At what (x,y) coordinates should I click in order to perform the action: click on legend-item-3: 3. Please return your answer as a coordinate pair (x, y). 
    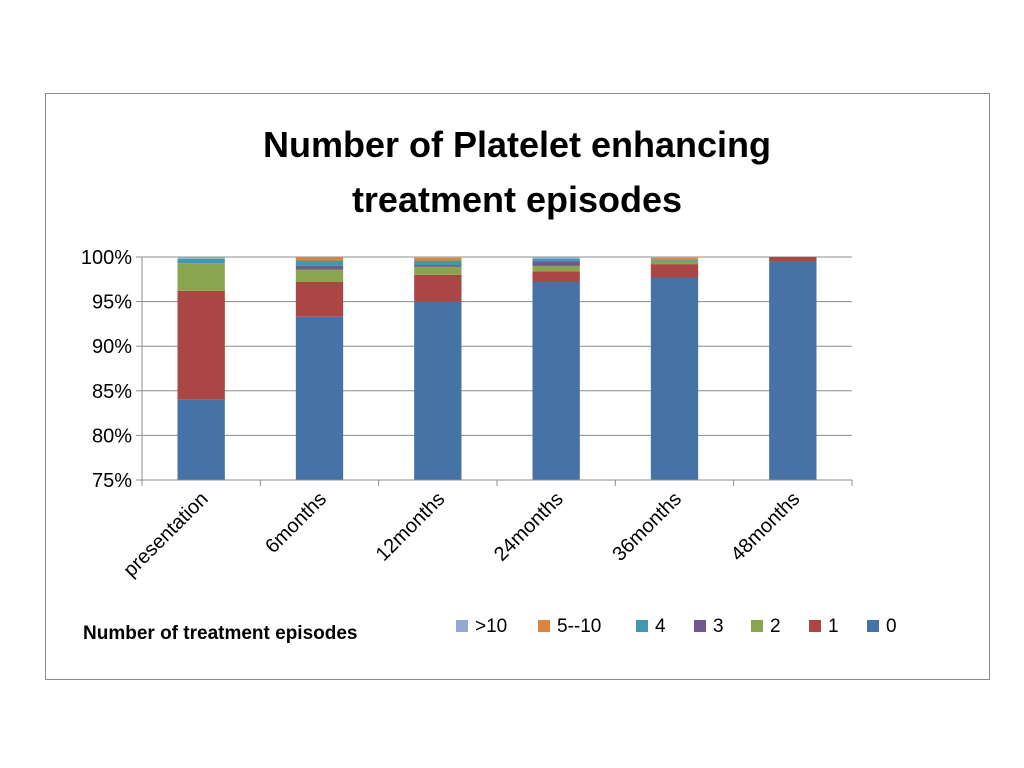
    Looking at the image, I should click on (709, 626).